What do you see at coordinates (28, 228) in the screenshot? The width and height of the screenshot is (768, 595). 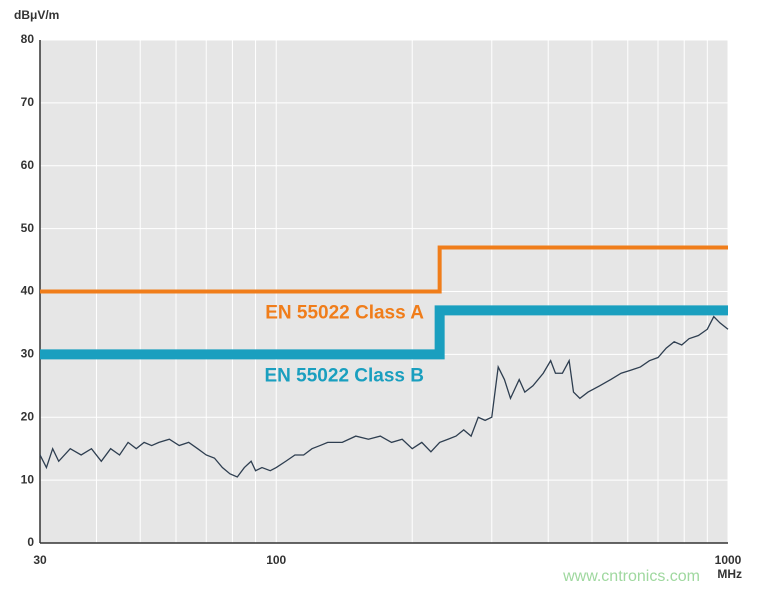 I see `y-tick-label: 50` at bounding box center [28, 228].